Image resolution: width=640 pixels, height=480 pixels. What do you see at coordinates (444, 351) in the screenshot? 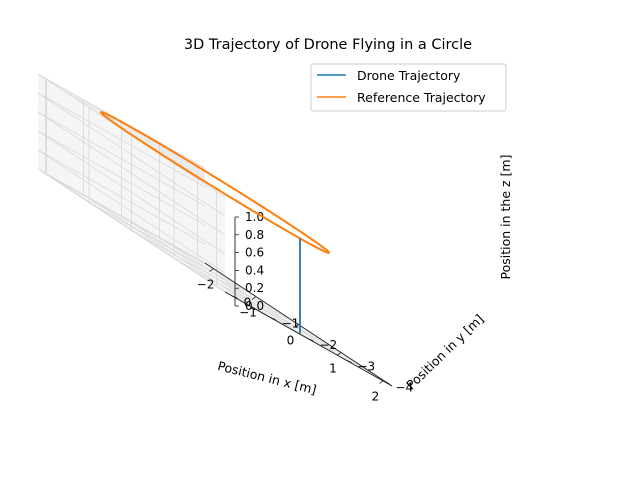
I see `y-axis-label: Position in y [m]` at bounding box center [444, 351].